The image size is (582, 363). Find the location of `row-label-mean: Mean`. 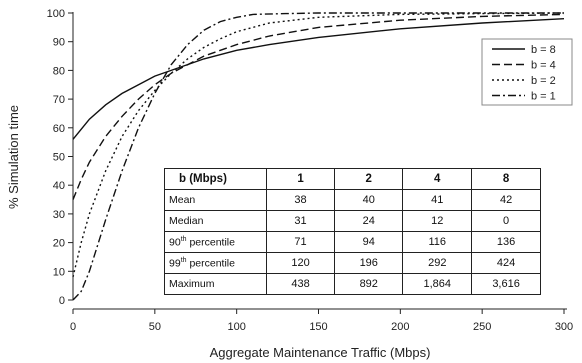

row-label-mean: Mean is located at coordinates (215, 200).